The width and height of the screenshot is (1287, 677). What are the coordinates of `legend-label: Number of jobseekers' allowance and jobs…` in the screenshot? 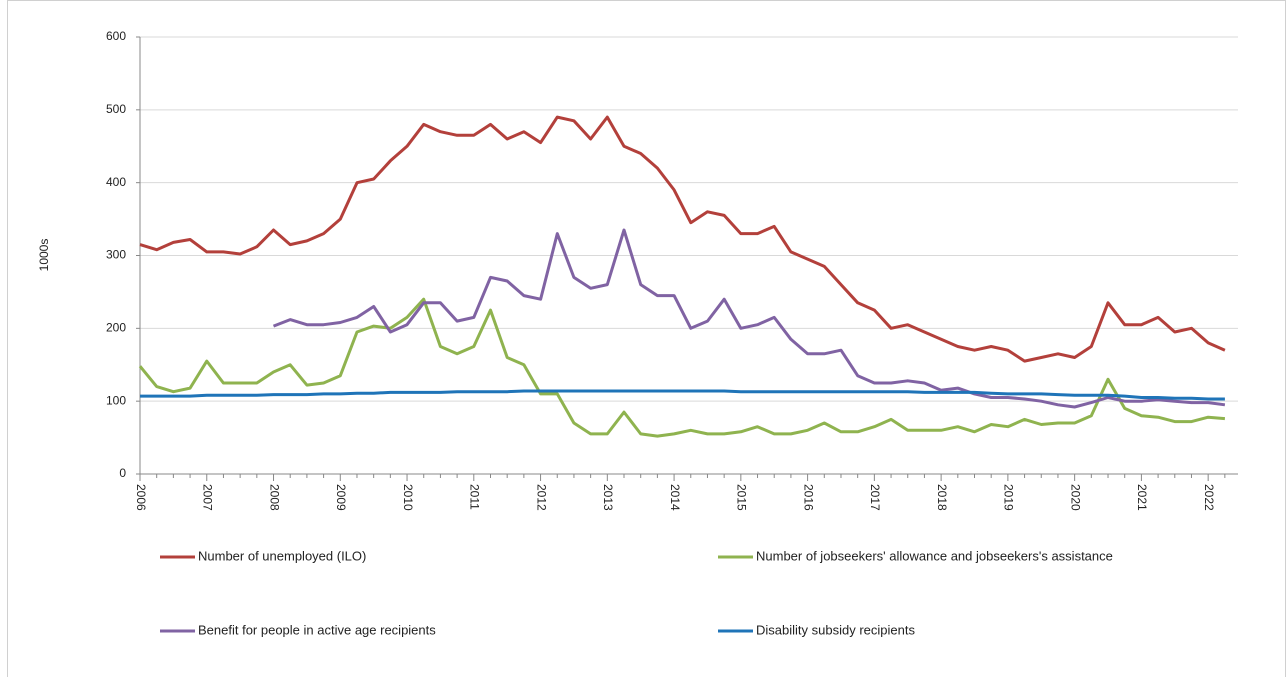 It's located at (934, 555).